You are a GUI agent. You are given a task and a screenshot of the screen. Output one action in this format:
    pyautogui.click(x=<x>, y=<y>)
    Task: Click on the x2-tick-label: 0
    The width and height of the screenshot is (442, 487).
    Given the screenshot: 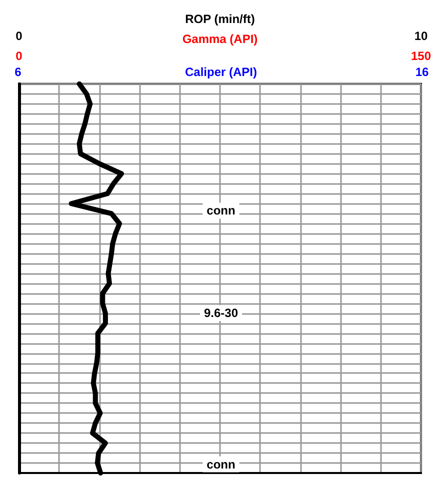 What is the action you would take?
    pyautogui.click(x=19, y=55)
    